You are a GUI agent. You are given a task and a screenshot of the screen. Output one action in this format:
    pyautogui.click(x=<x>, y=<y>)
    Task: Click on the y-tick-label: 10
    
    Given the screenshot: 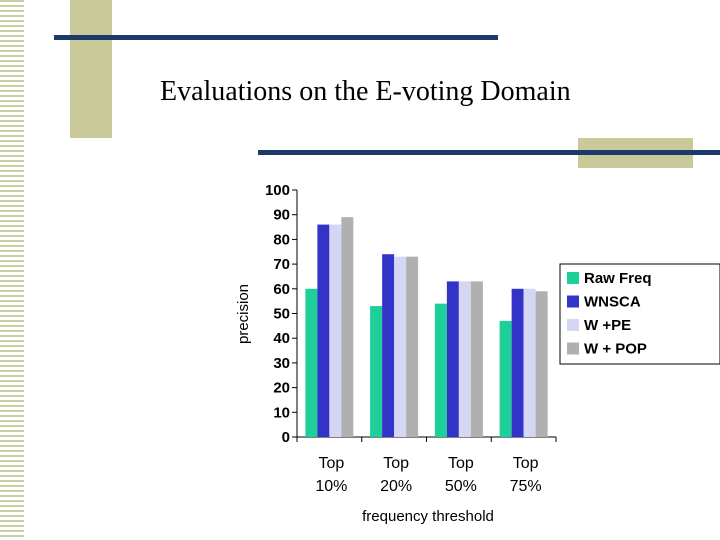 What is the action you would take?
    pyautogui.click(x=281, y=412)
    